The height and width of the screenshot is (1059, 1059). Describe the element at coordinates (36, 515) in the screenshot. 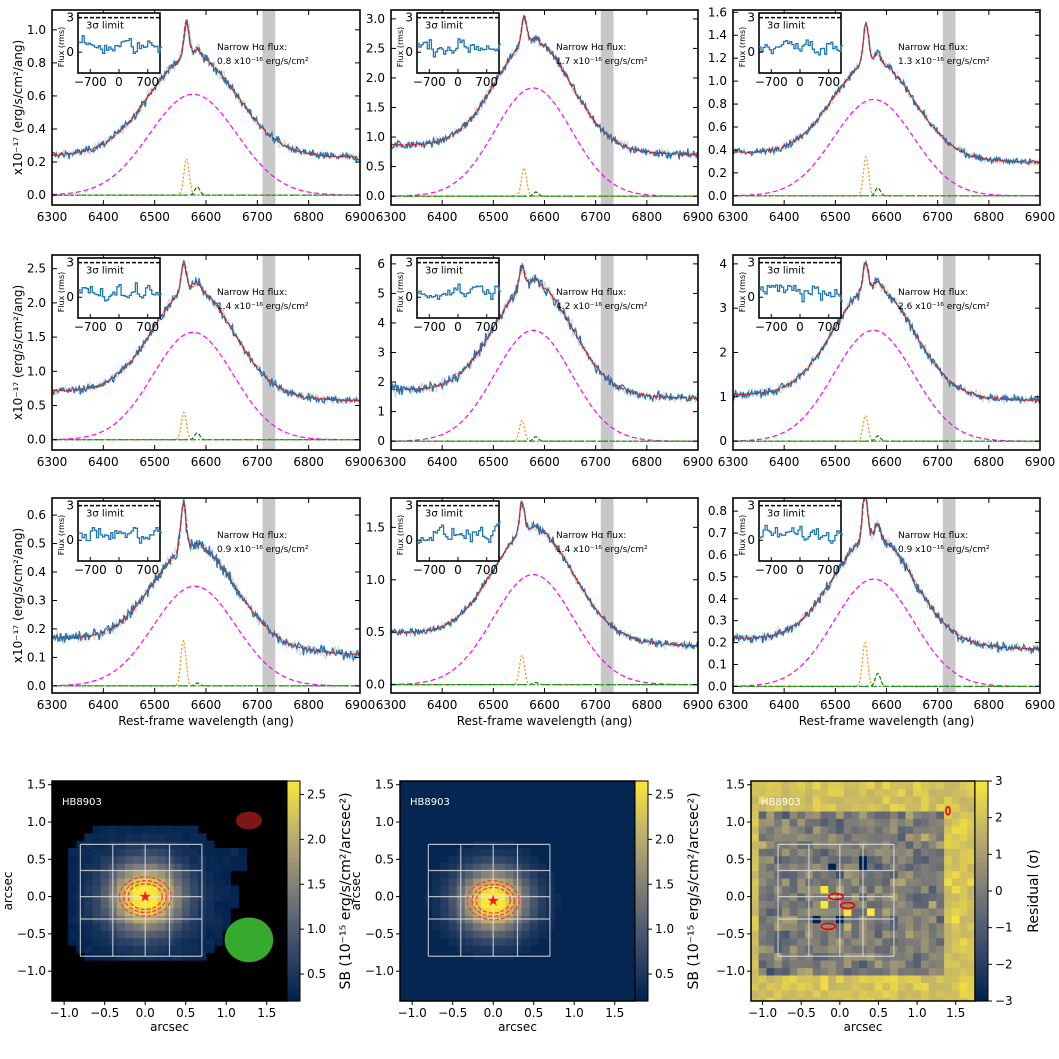

I see `y-tick-label: 0.6` at that location.